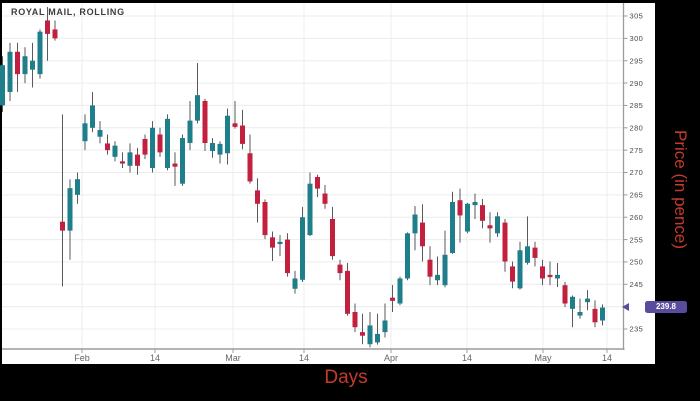 The height and width of the screenshot is (401, 700). Describe the element at coordinates (637, 60) in the screenshot. I see `svg-text: 295` at that location.